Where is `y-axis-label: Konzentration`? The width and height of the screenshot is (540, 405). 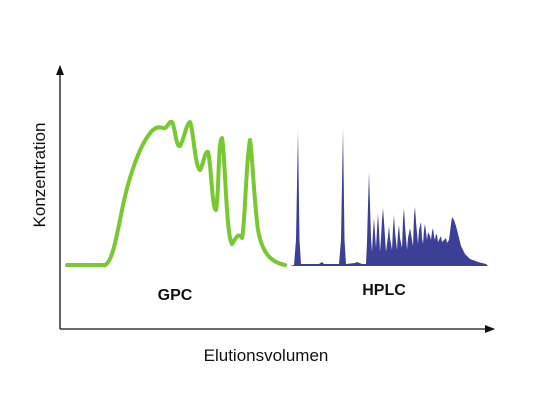
y-axis-label: Konzentration is located at coordinates (39, 175).